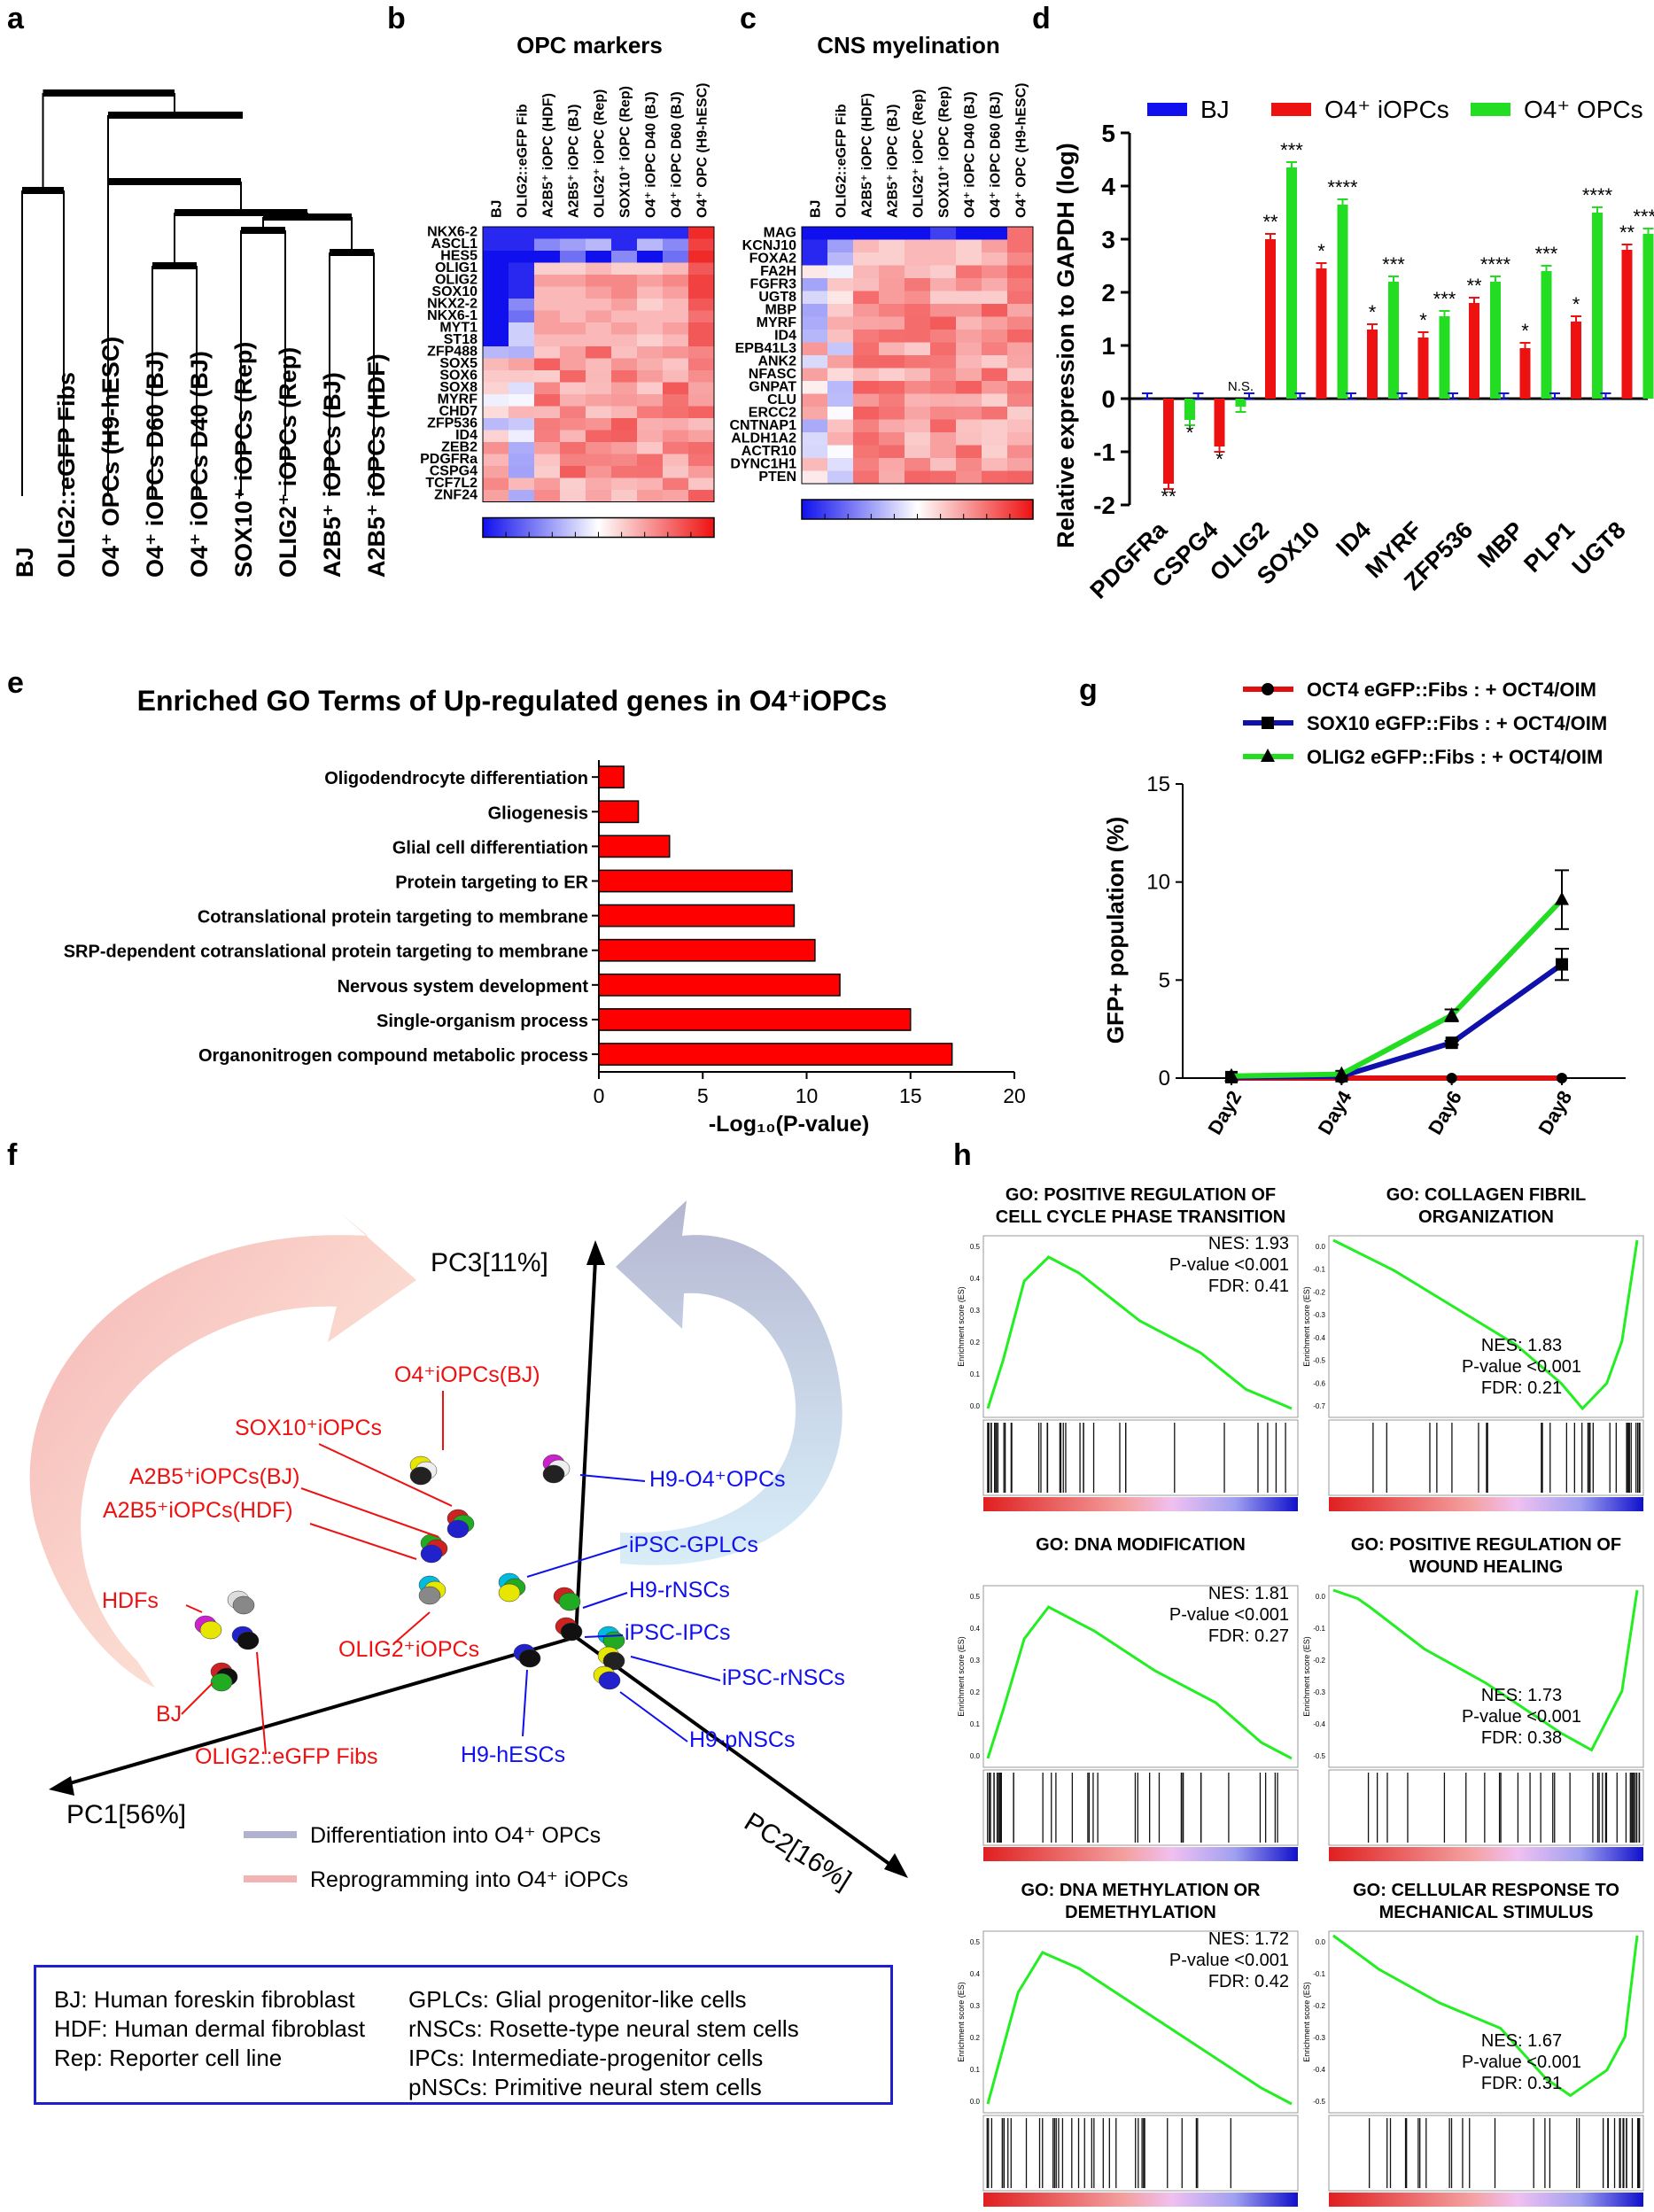 This screenshot has height=2212, width=1654. What do you see at coordinates (1444, 357) in the screenshot?
I see `bar-o4-opcs-myrf` at bounding box center [1444, 357].